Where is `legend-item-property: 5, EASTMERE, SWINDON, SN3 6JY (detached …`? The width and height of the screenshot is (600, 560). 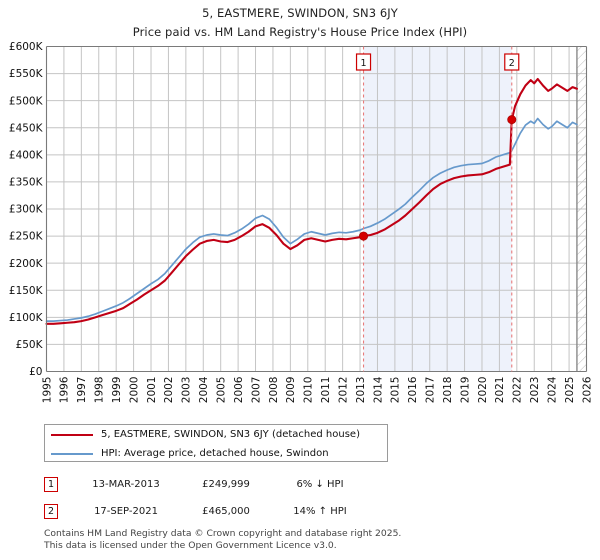
legend-item-property: 5, EASTMERE, SWINDON, SN3 6JY (detached … is located at coordinates (216, 434).